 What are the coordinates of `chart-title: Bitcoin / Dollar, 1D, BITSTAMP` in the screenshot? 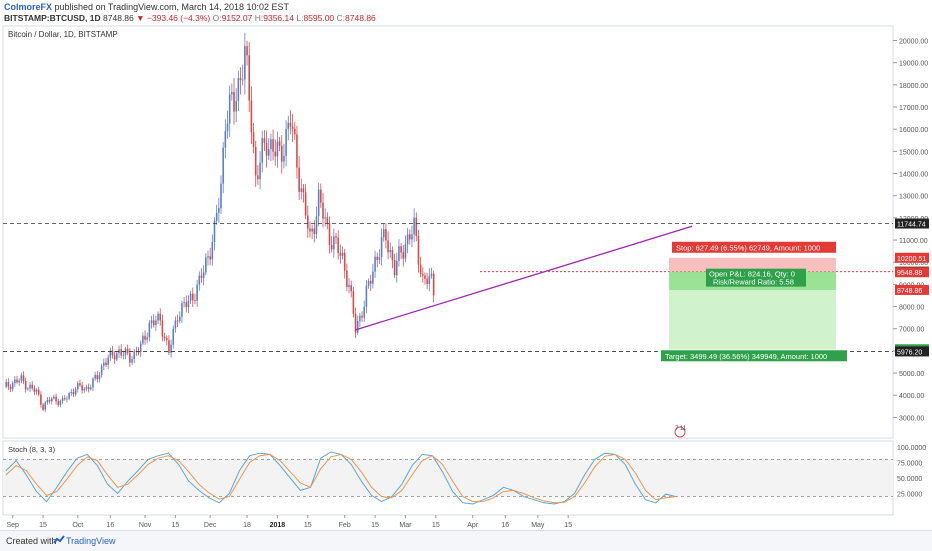 It's located at (63, 34).